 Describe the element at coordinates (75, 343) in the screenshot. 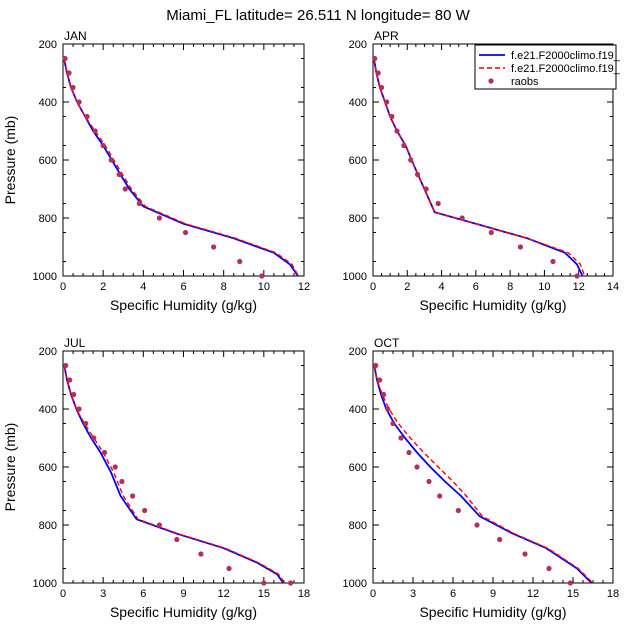

I see `panel-label: JUL` at that location.